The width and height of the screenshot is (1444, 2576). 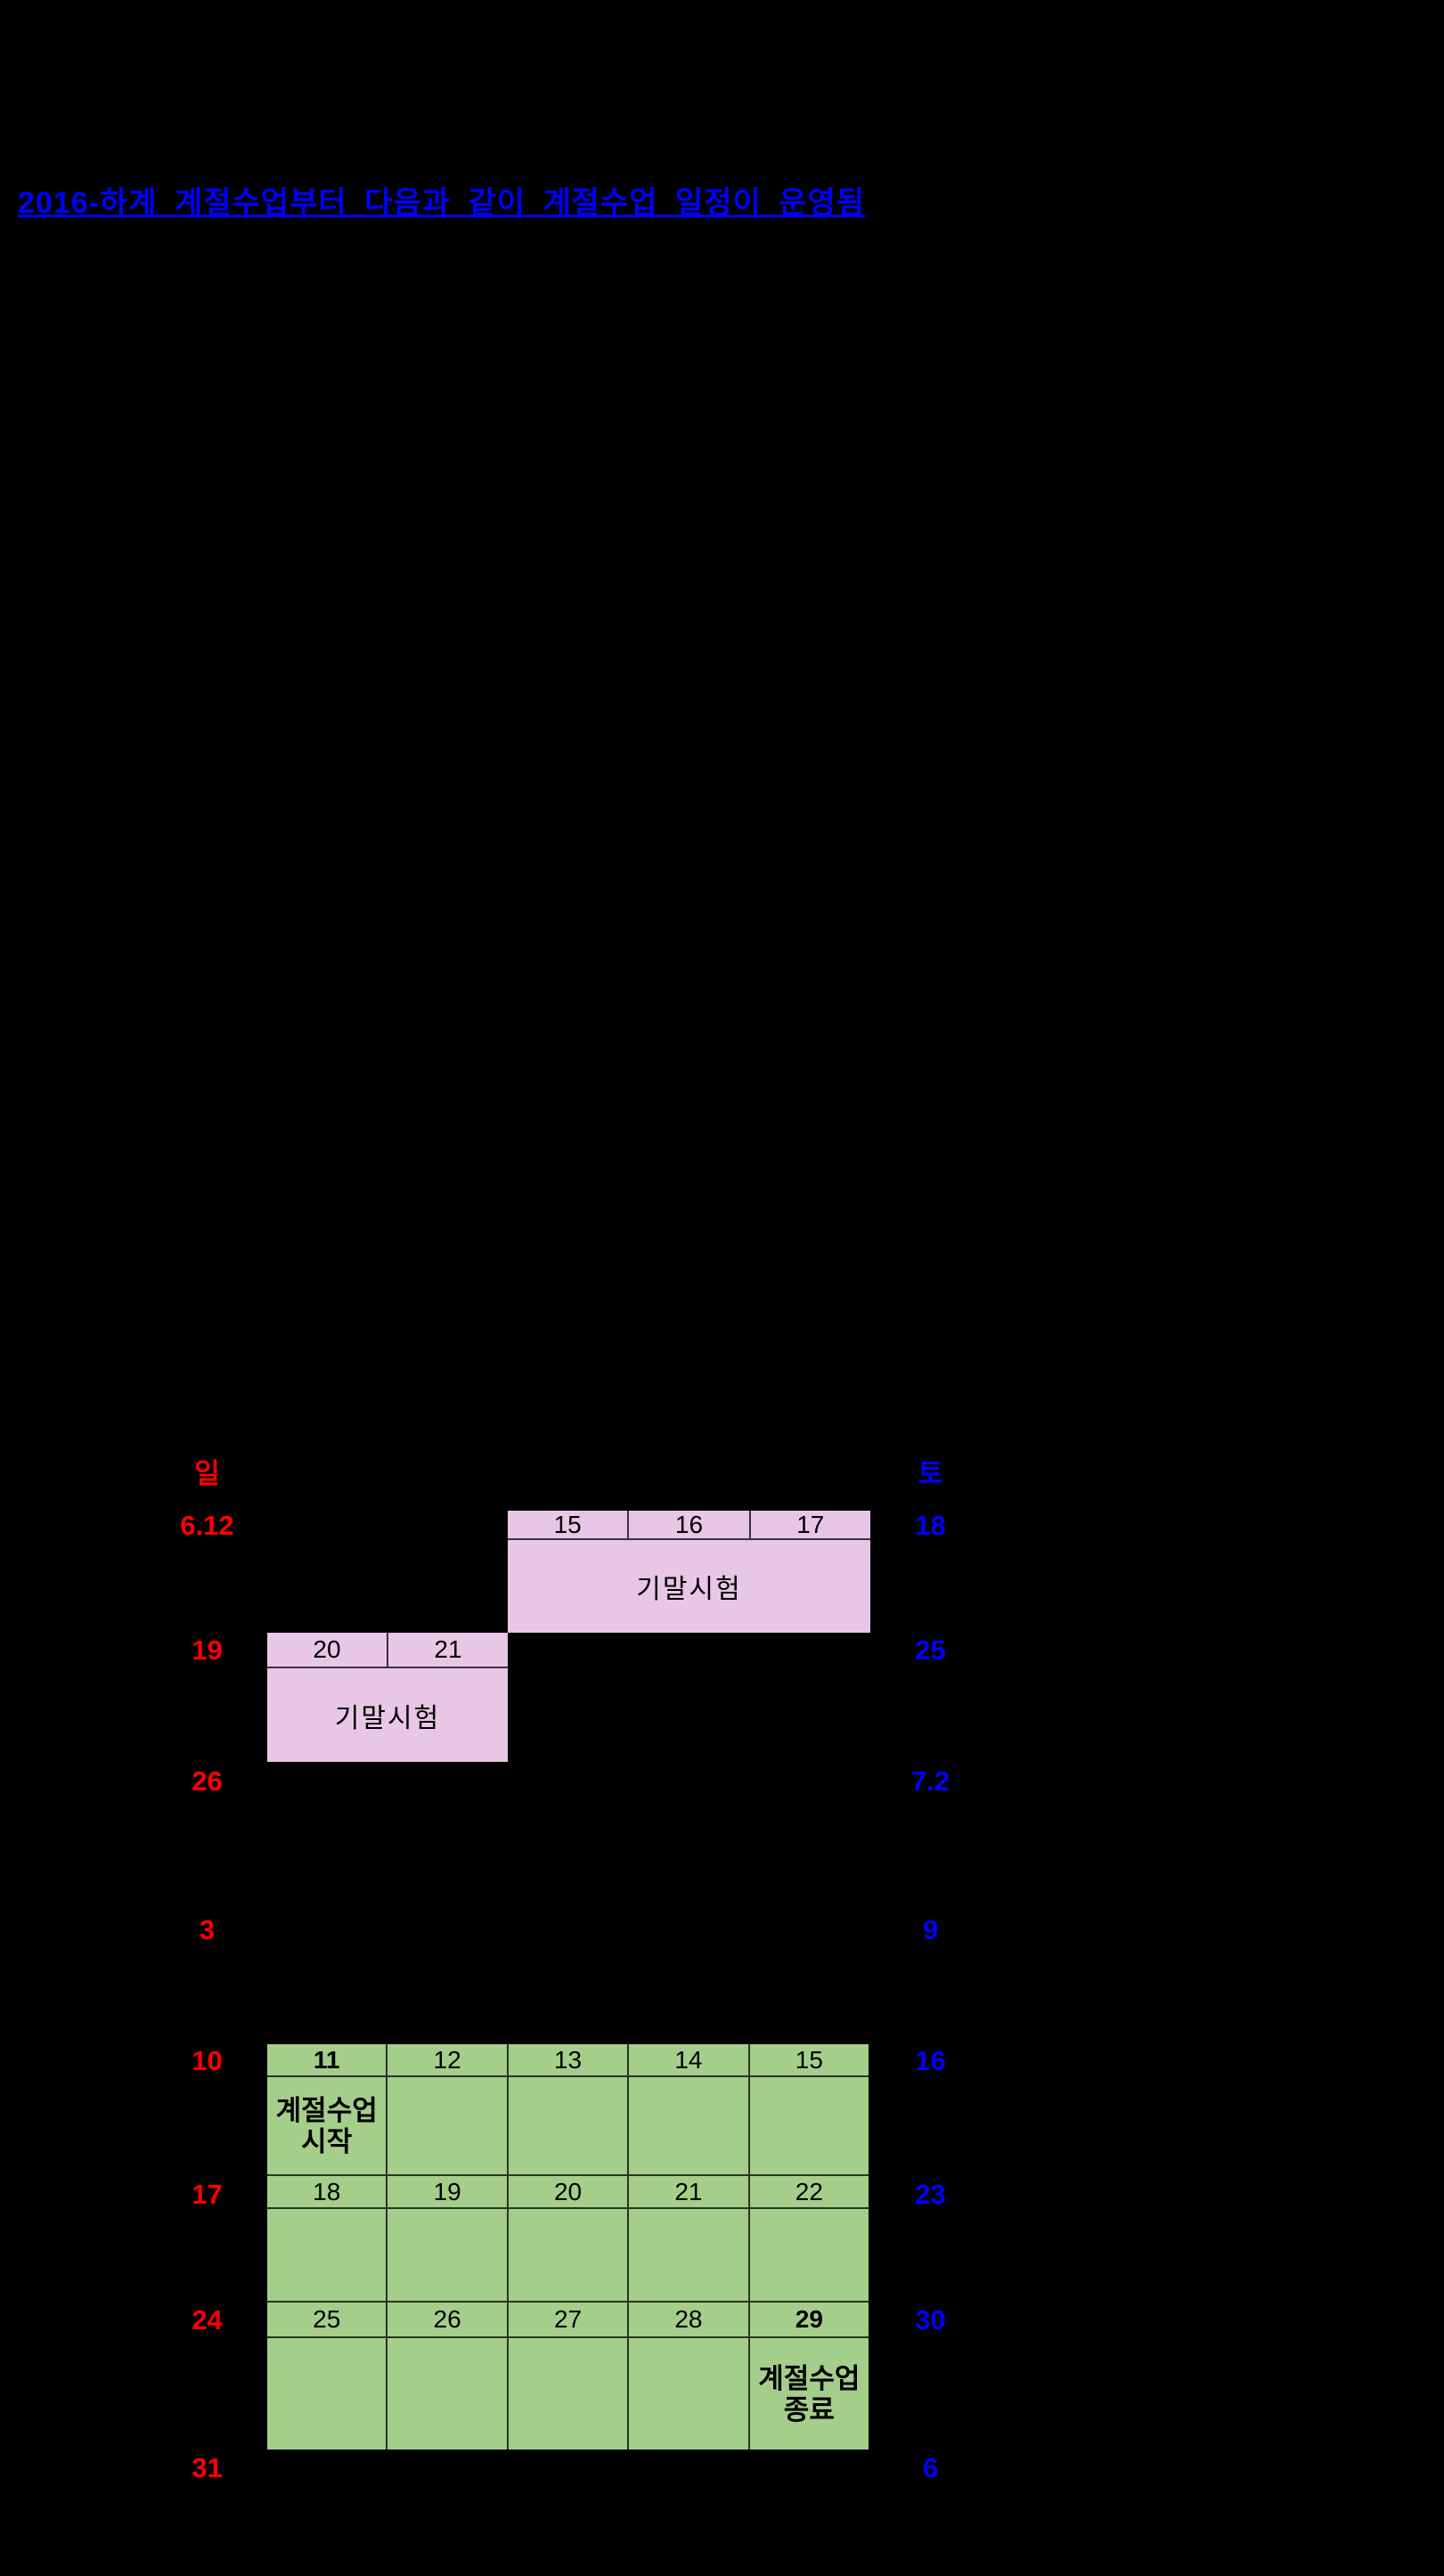 I want to click on date-strip: 18 19 20 21 22, so click(x=568, y=2193).